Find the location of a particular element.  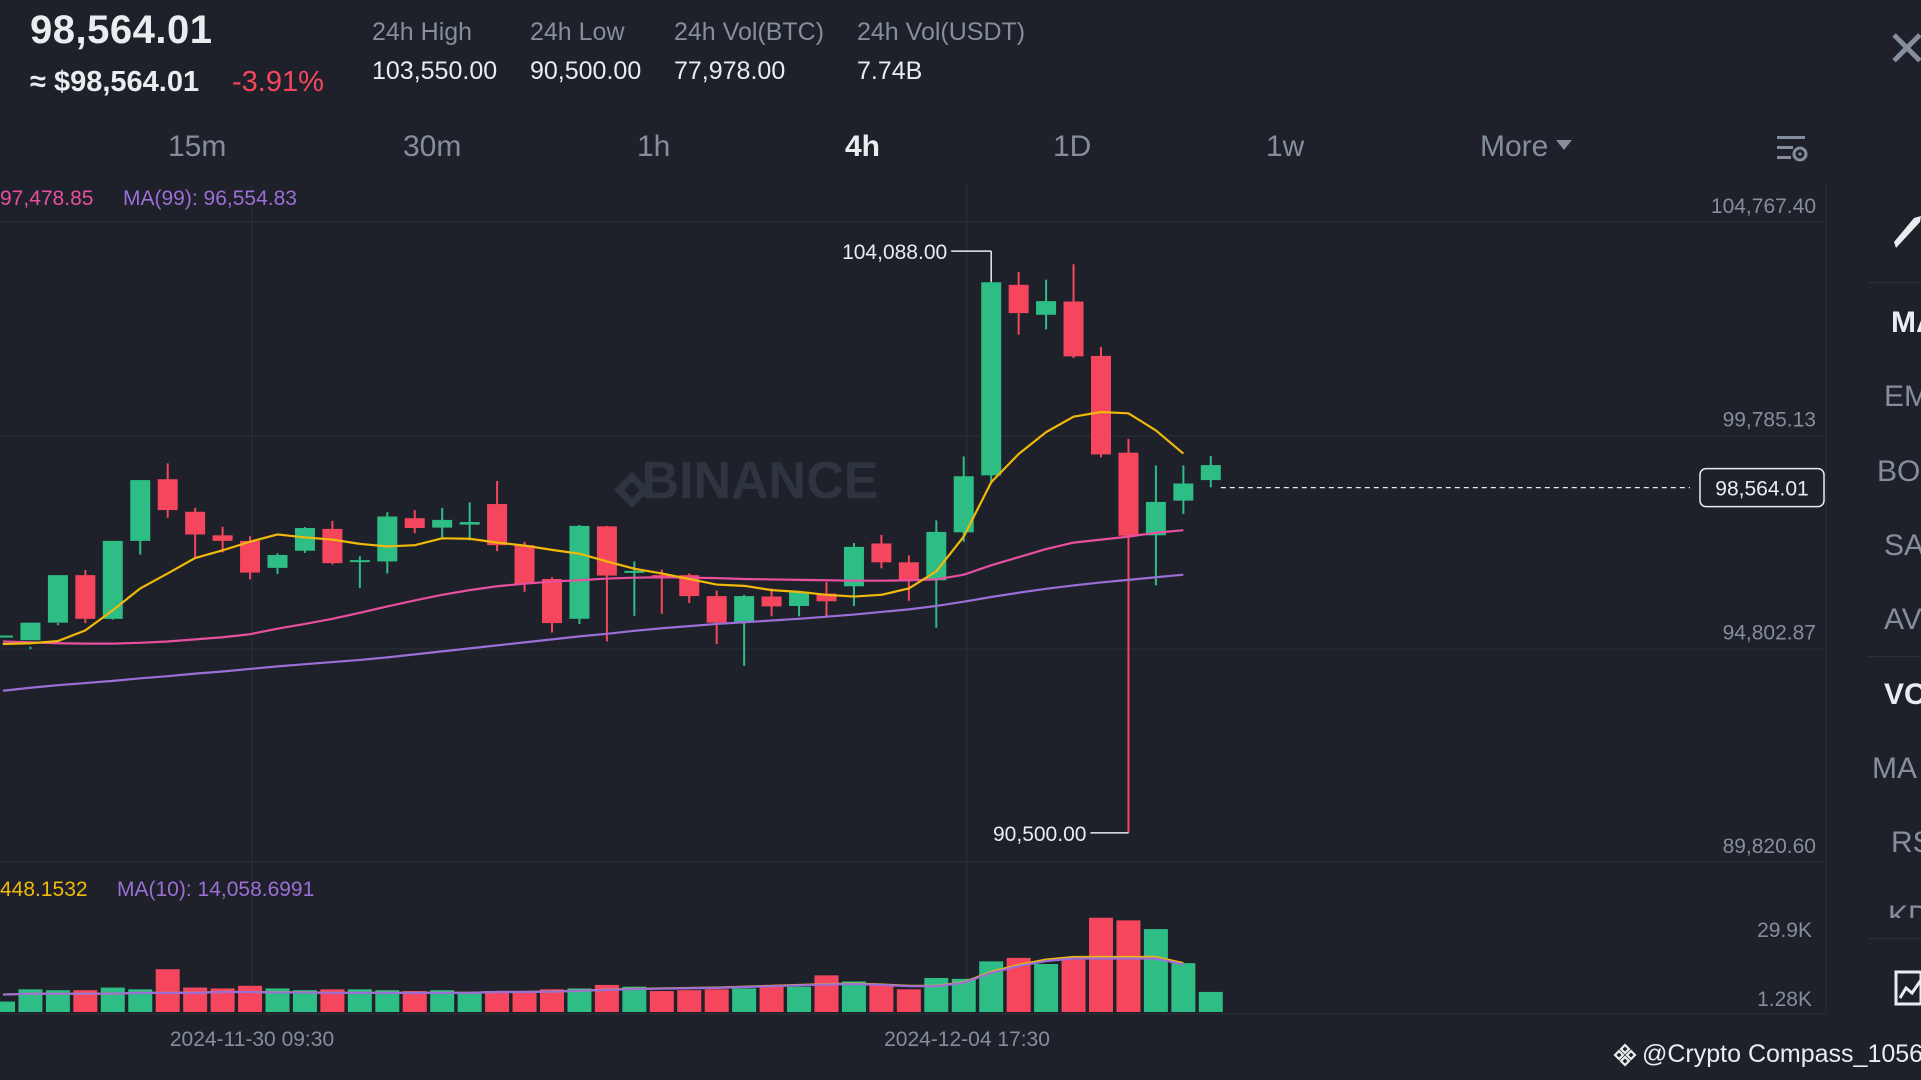

indicator-ema: EM is located at coordinates (1902, 396).